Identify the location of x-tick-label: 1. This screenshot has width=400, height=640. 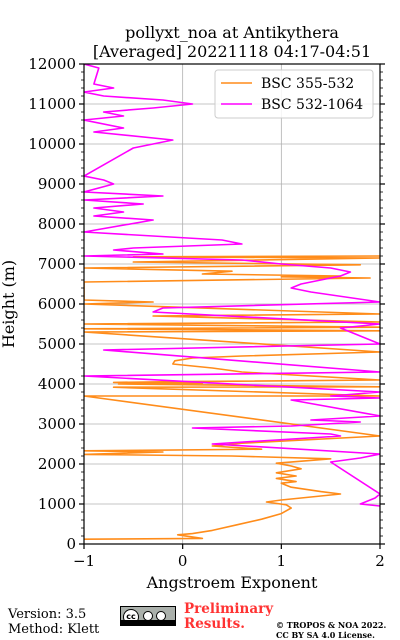
(282, 561).